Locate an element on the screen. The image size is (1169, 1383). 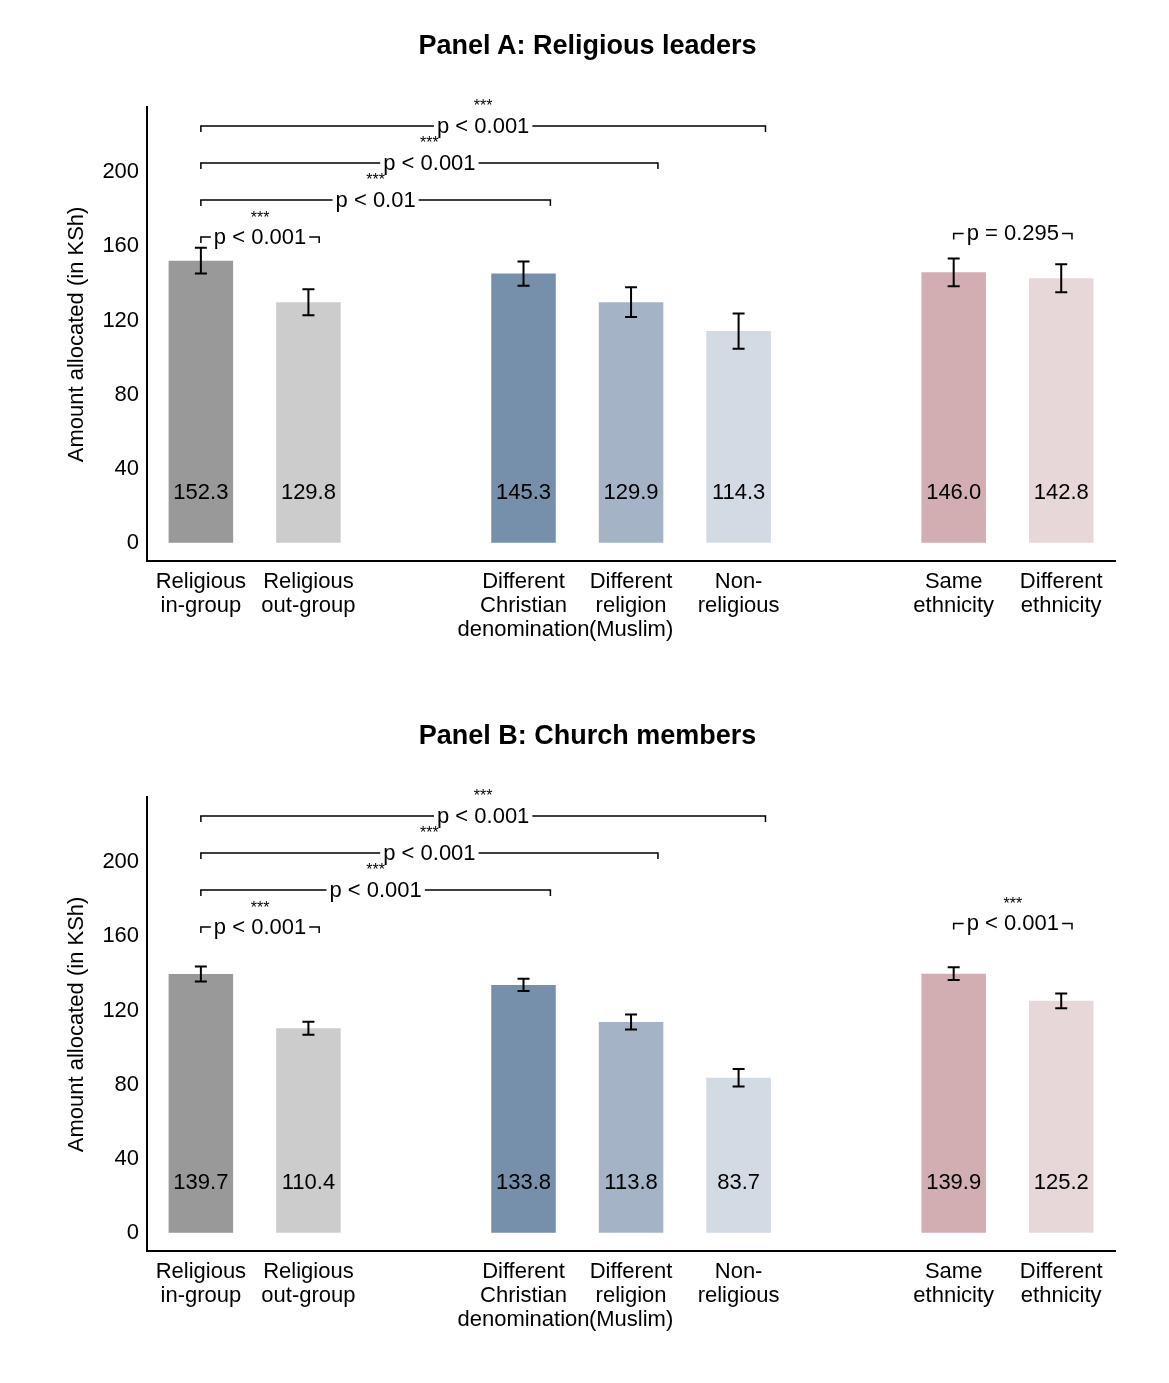
data-label: 146.0 is located at coordinates (954, 491).